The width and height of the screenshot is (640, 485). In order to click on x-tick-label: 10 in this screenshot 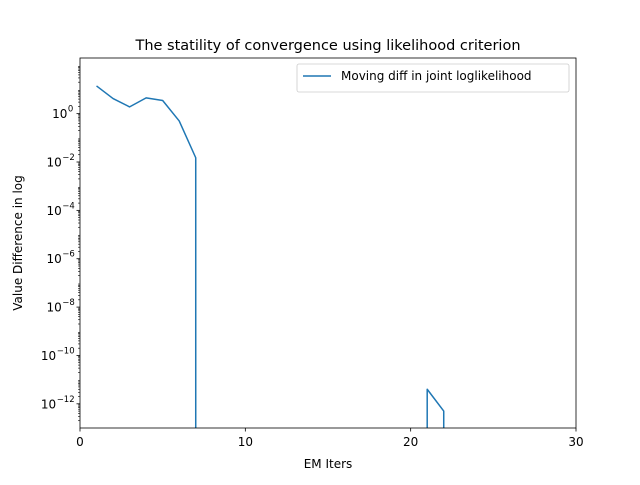, I will do `click(245, 442)`.